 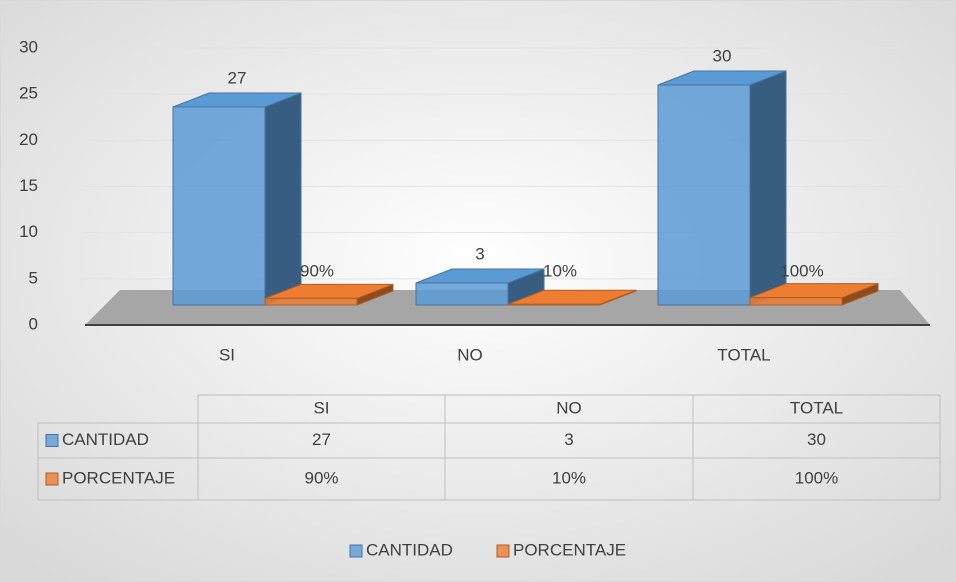 What do you see at coordinates (743, 354) in the screenshot?
I see `x-tick-label: TOTAL` at bounding box center [743, 354].